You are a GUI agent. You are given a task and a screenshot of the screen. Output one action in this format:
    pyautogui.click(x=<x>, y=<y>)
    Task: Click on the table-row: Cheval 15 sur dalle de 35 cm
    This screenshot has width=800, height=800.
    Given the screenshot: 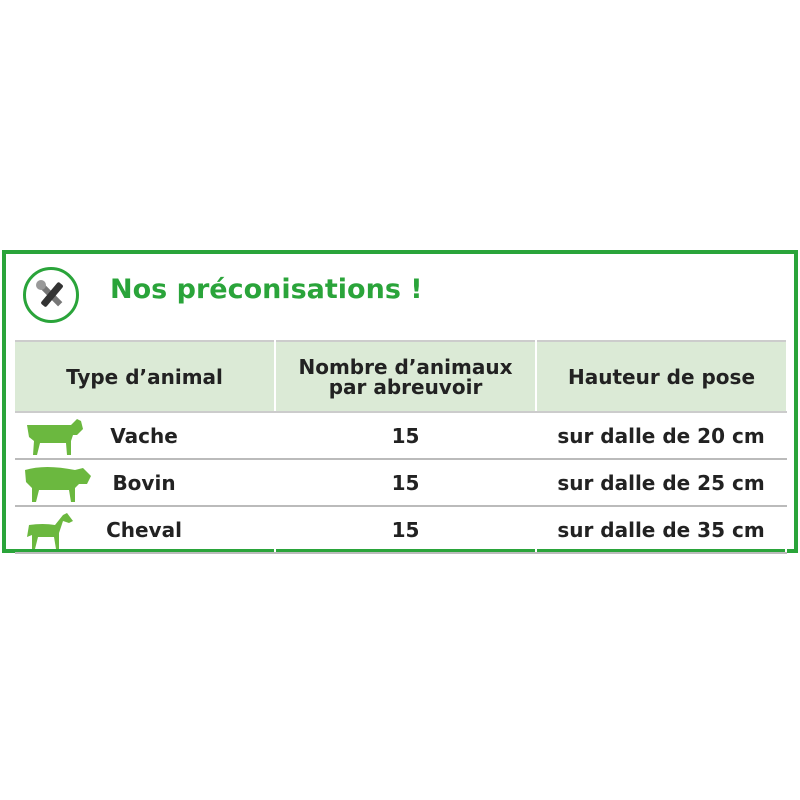 What is the action you would take?
    pyautogui.click(x=401, y=530)
    